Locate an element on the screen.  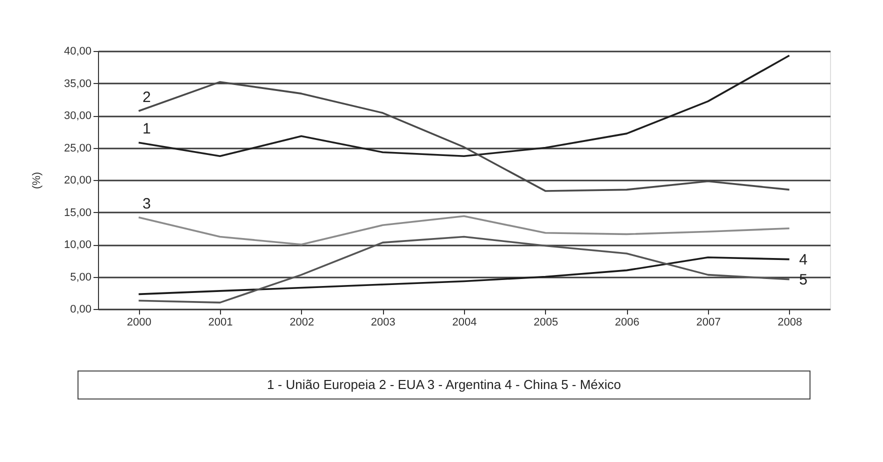
x-tick-label: 2006 is located at coordinates (627, 322).